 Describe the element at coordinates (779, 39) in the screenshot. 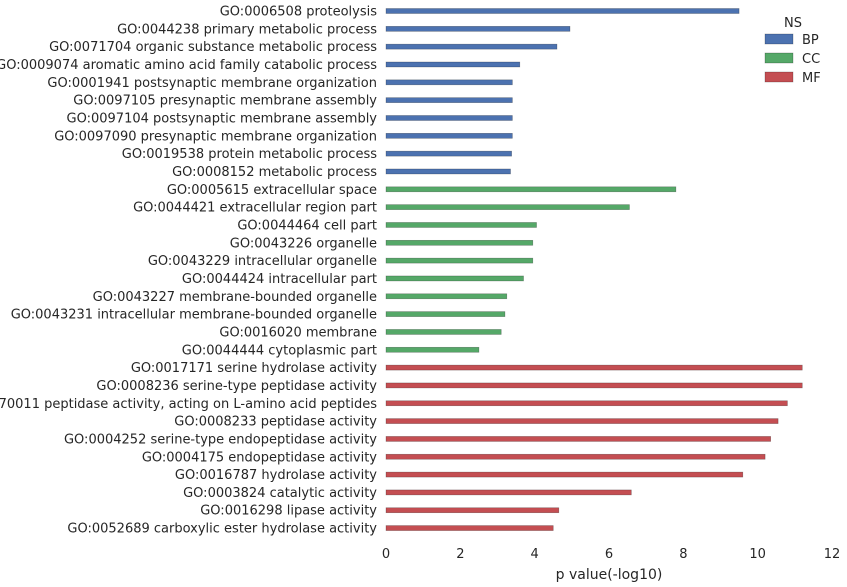

I see `legend-swatch-bp` at that location.